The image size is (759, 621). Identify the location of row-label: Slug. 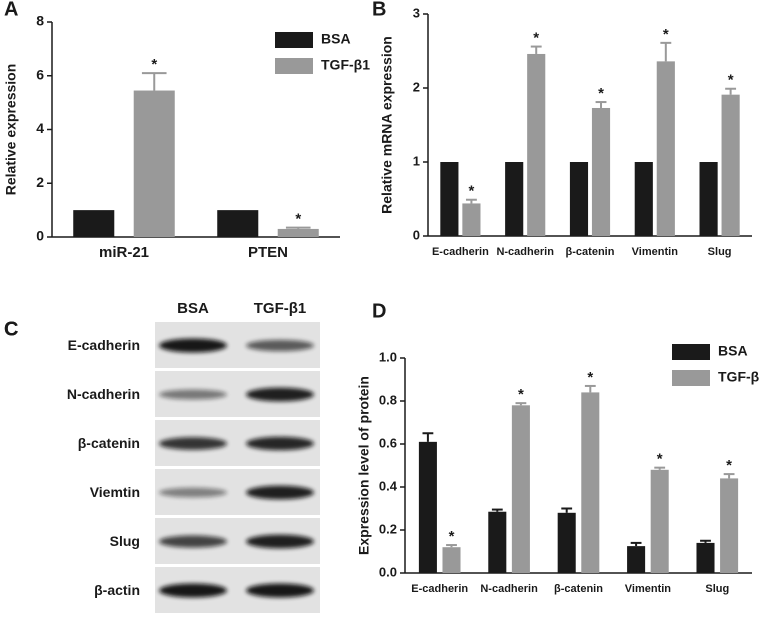
(125, 541).